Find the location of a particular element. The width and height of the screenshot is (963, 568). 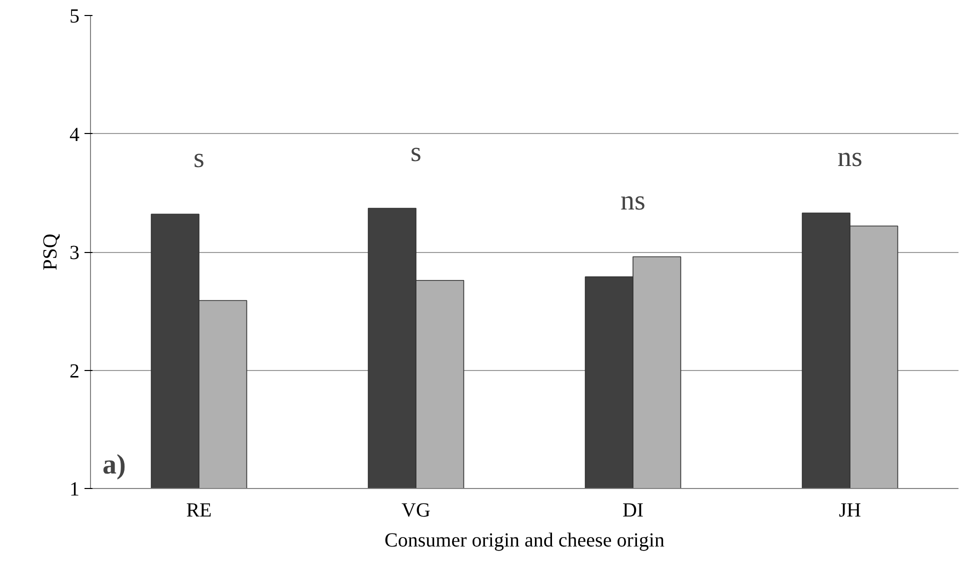

x-tick-label: RE is located at coordinates (199, 511).